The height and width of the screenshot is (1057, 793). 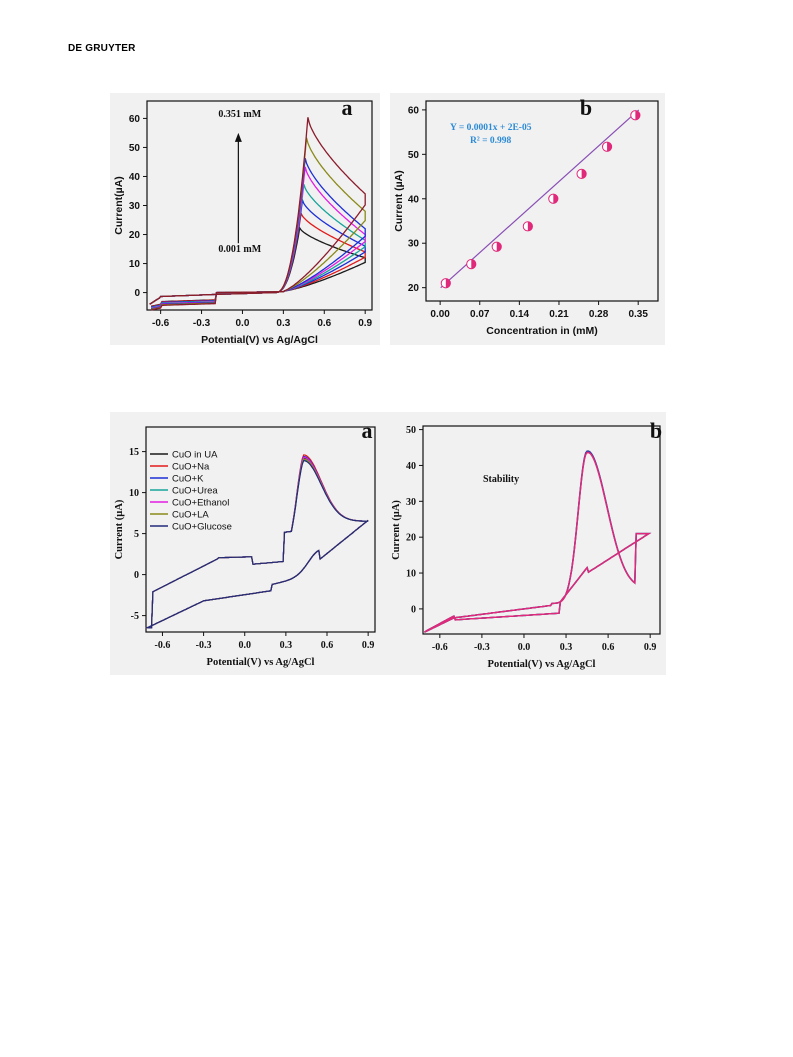 What do you see at coordinates (239, 249) in the screenshot?
I see `annotation-bottom: 0.001 mM` at bounding box center [239, 249].